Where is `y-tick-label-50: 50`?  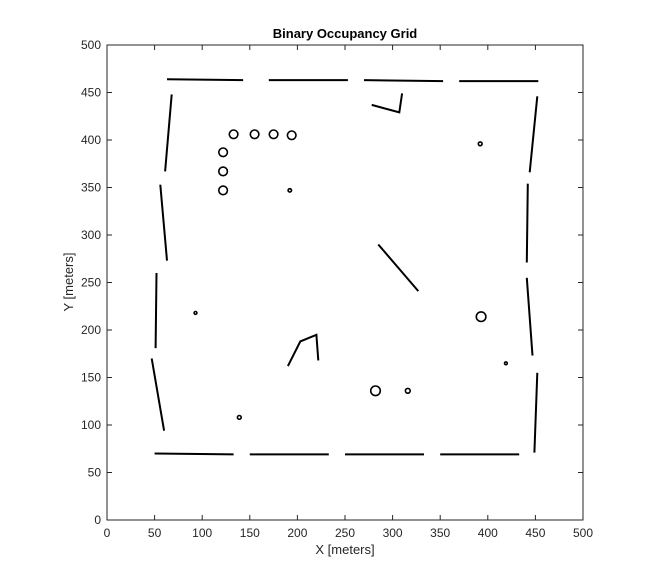 y-tick-label-50: 50 is located at coordinates (95, 473).